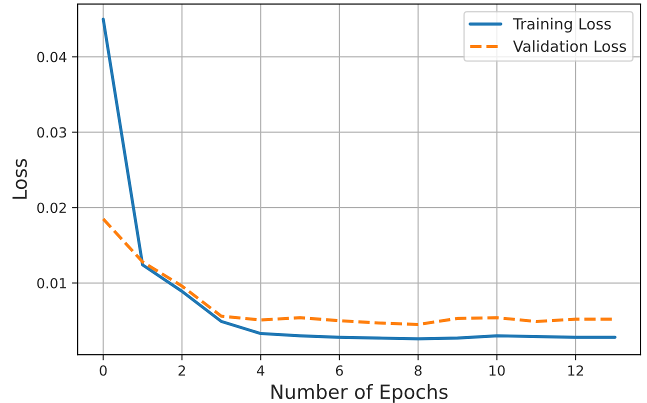  Describe the element at coordinates (181, 370) in the screenshot. I see `x-tick-label: 2` at that location.